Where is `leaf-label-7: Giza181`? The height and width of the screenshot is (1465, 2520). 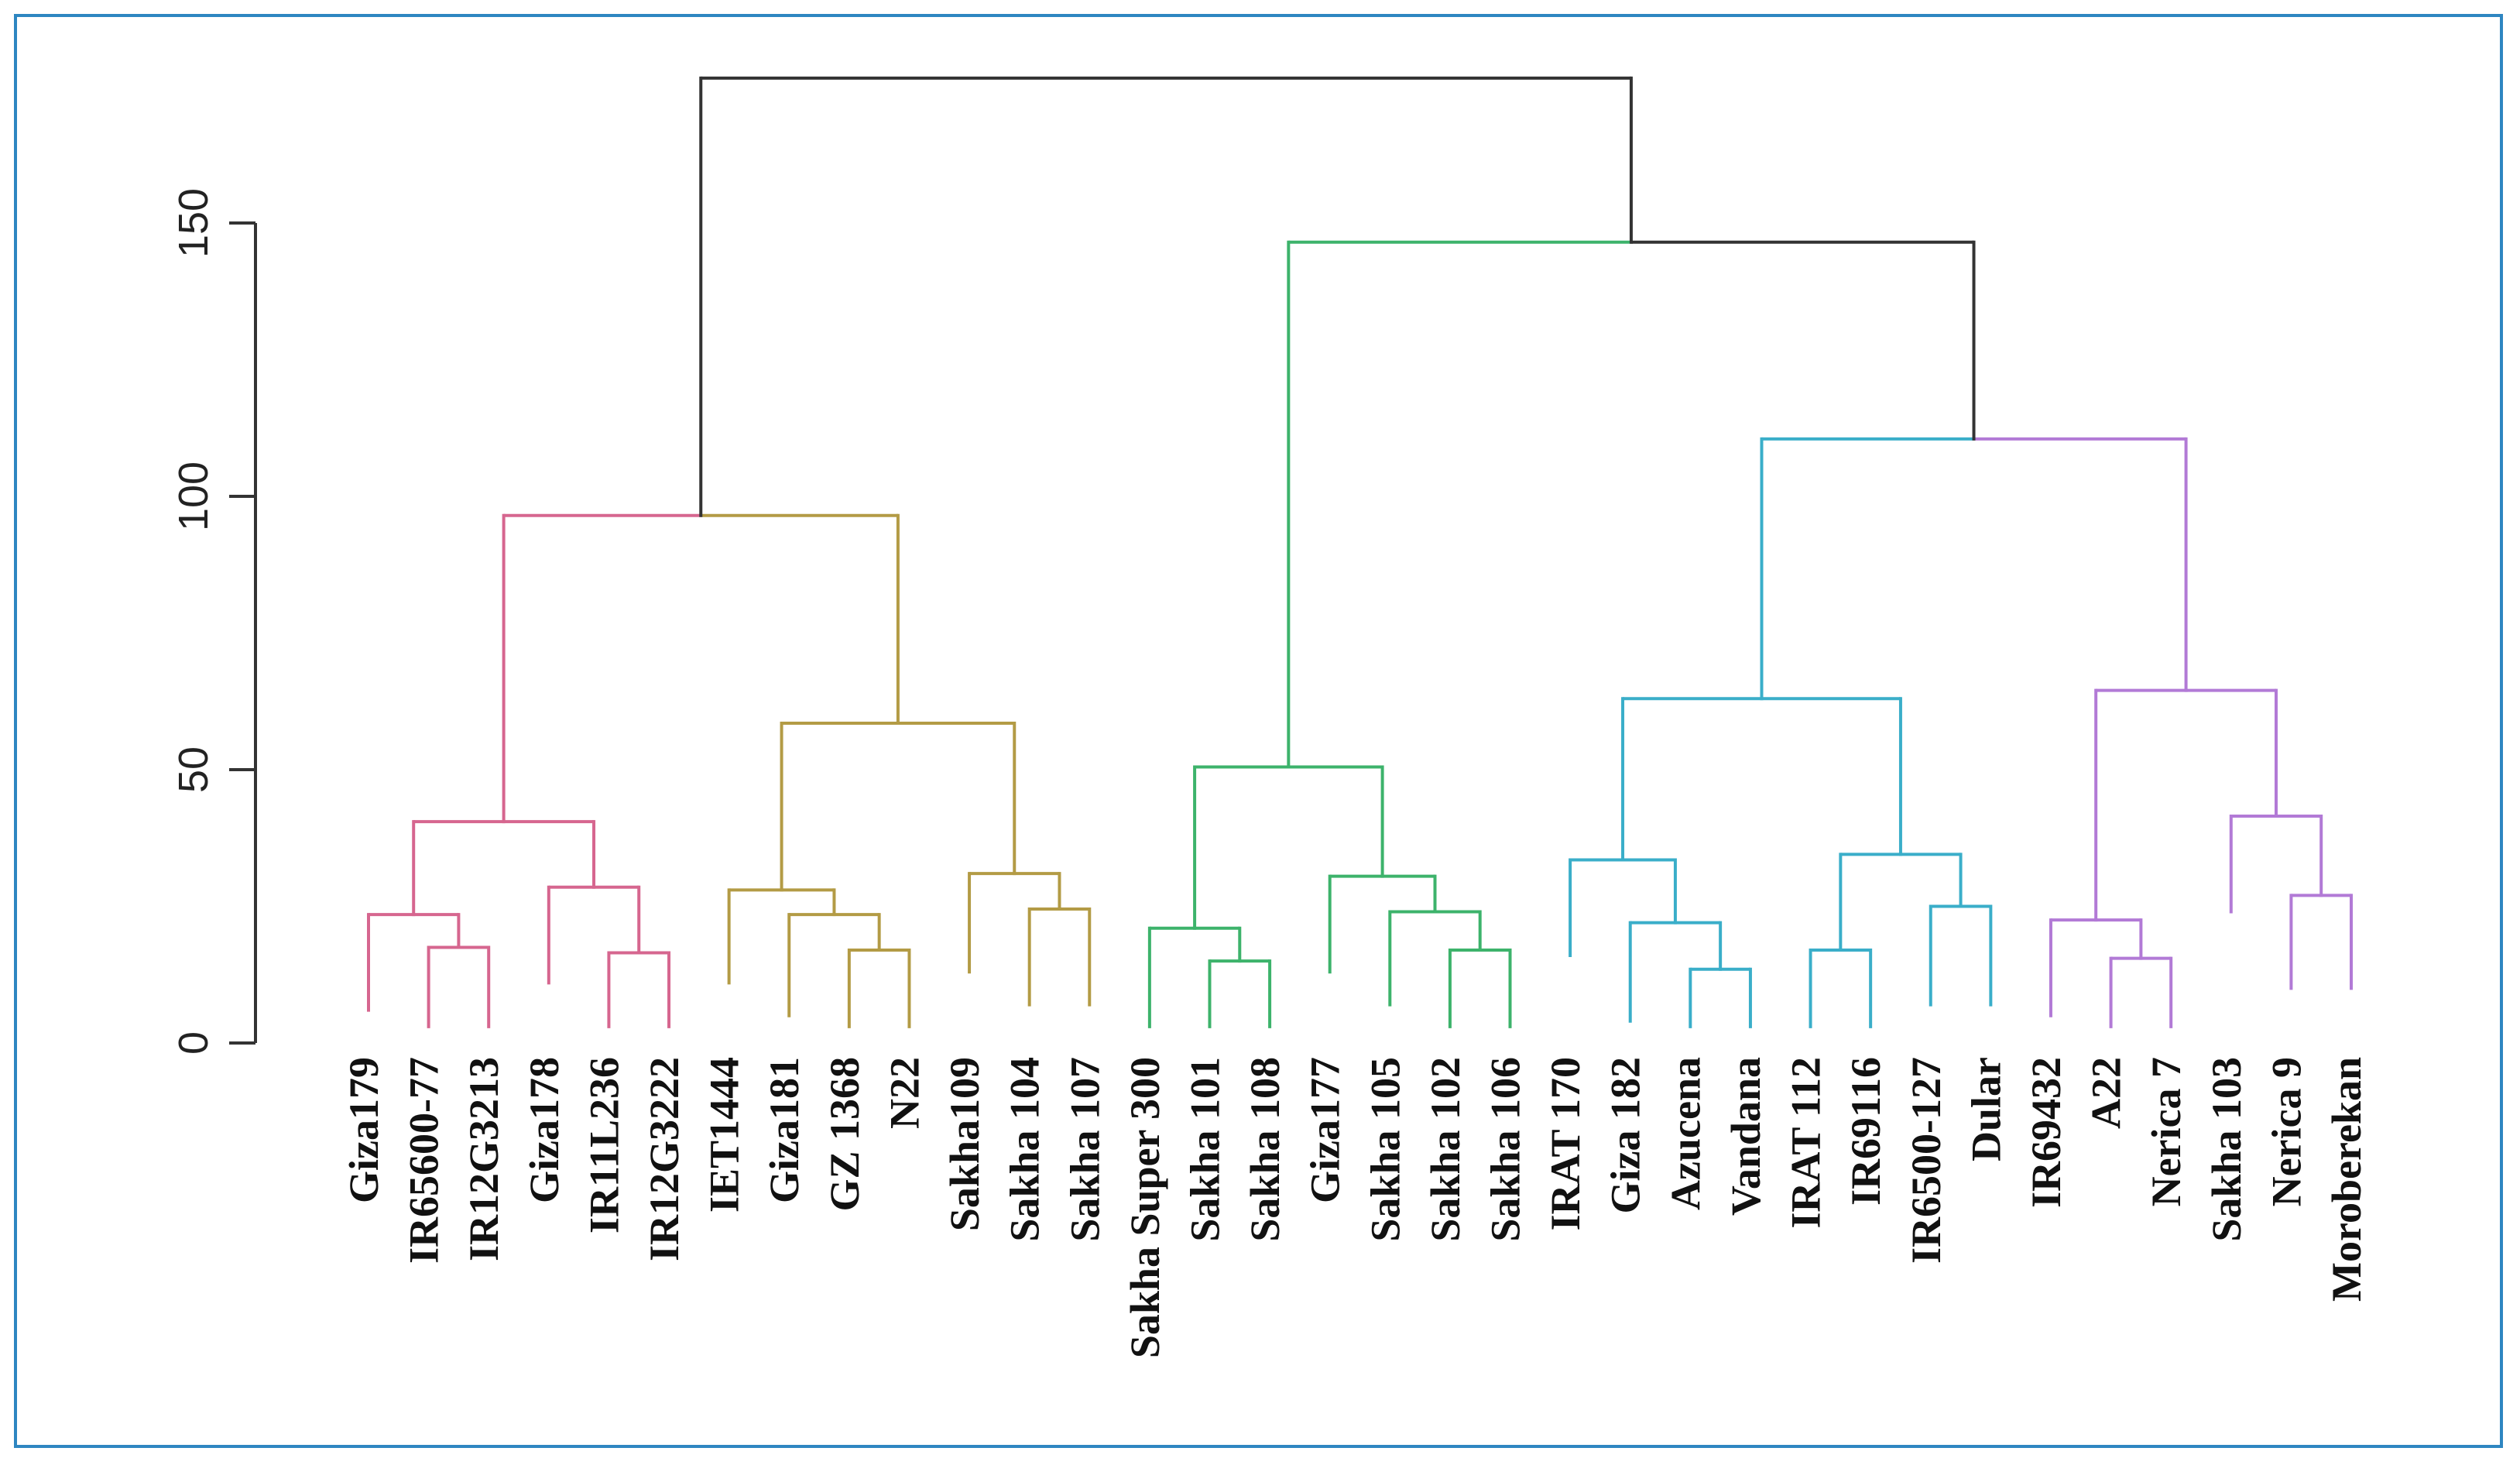 leaf-label-7: Giza181 is located at coordinates (784, 1130).